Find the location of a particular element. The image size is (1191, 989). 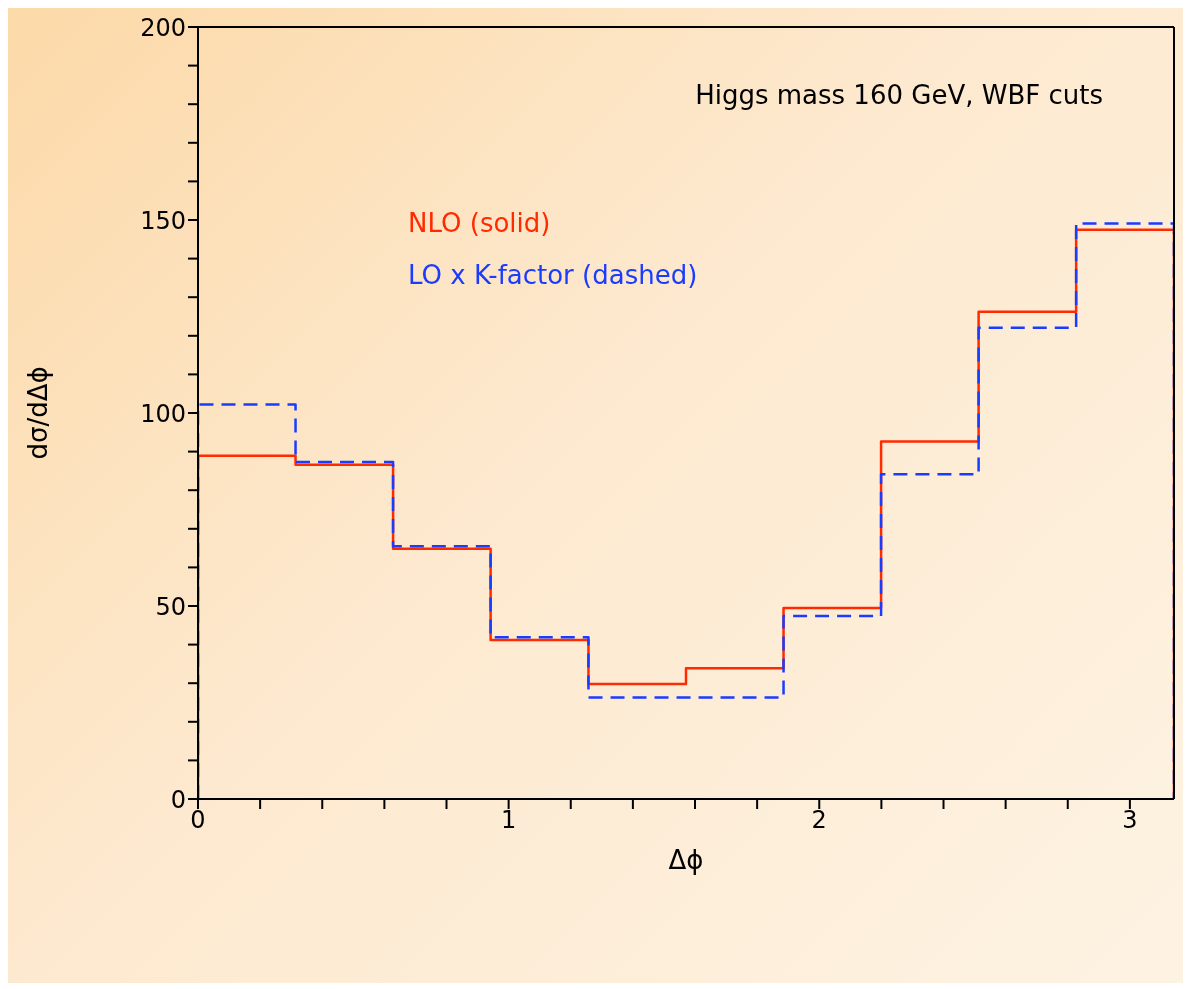

y-tick-label: 100 is located at coordinates (163, 413).